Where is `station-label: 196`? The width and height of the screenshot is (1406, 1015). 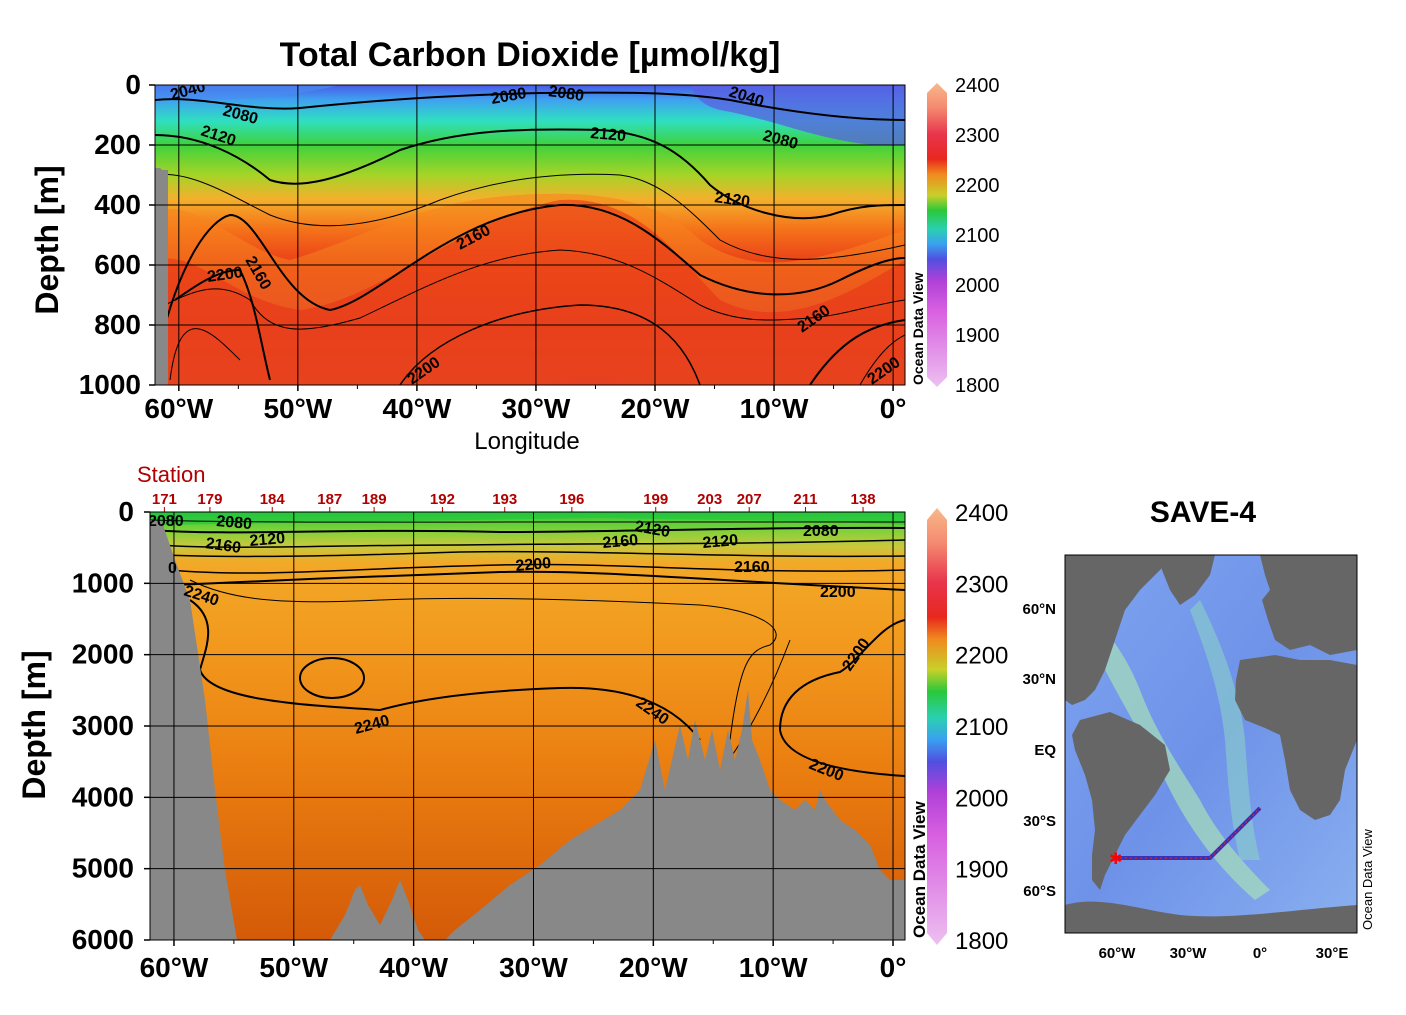
station-label: 196 is located at coordinates (571, 499).